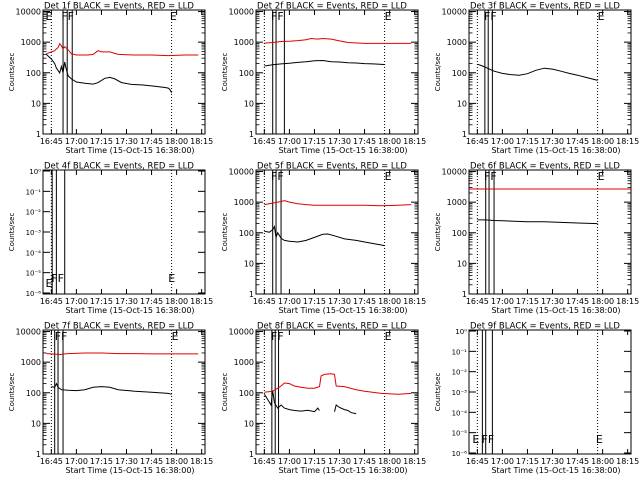 This screenshot has width=640, height=480. What do you see at coordinates (545, 7) in the screenshot?
I see `panel-title: Det 3f BLACK = Events, RED = LLD` at bounding box center [545, 7].